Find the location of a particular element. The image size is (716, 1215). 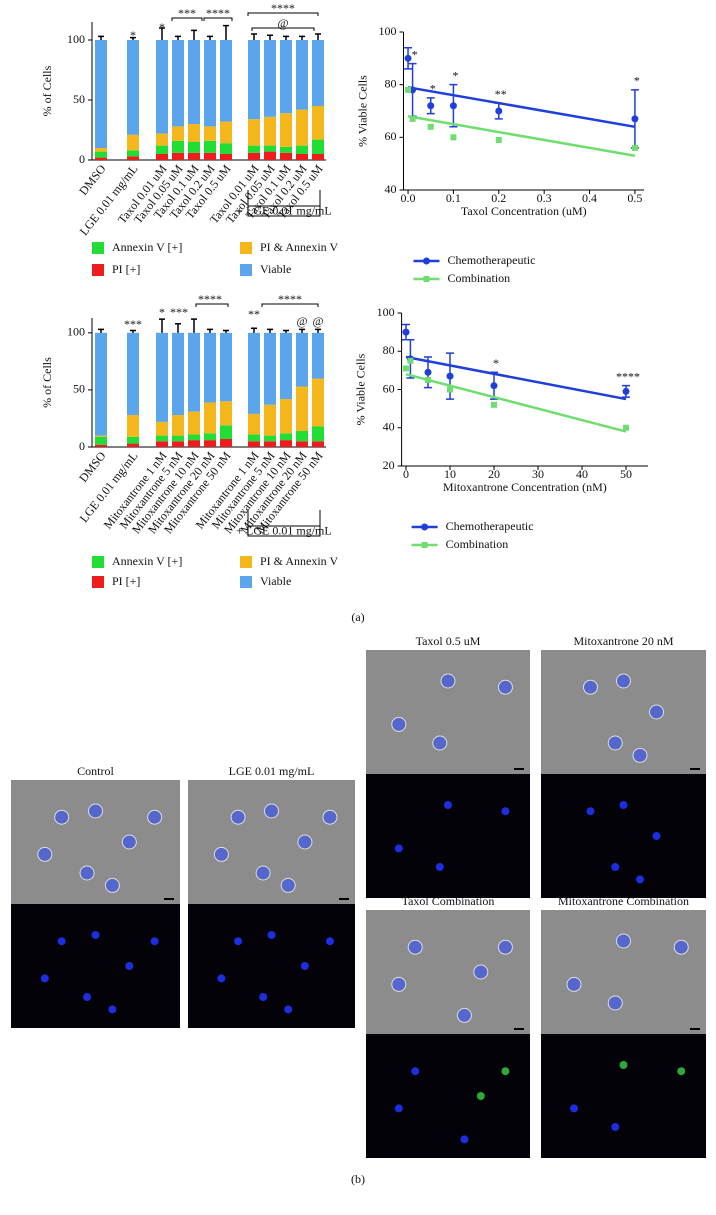

y-tick-label: 0 is located at coordinates (82, 446).